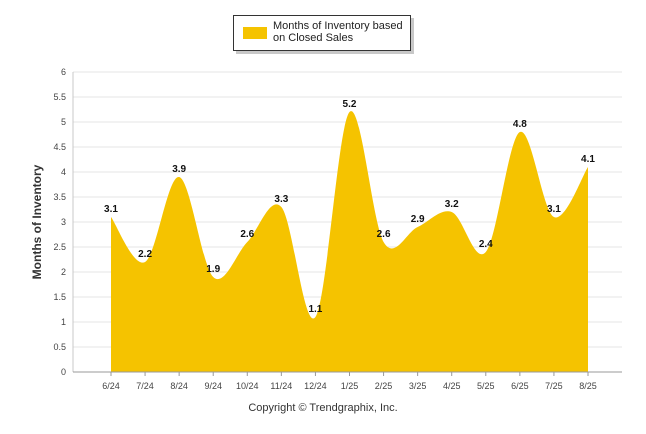 This screenshot has height=434, width=646. What do you see at coordinates (111, 386) in the screenshot?
I see `x-tick-label: 6/24` at bounding box center [111, 386].